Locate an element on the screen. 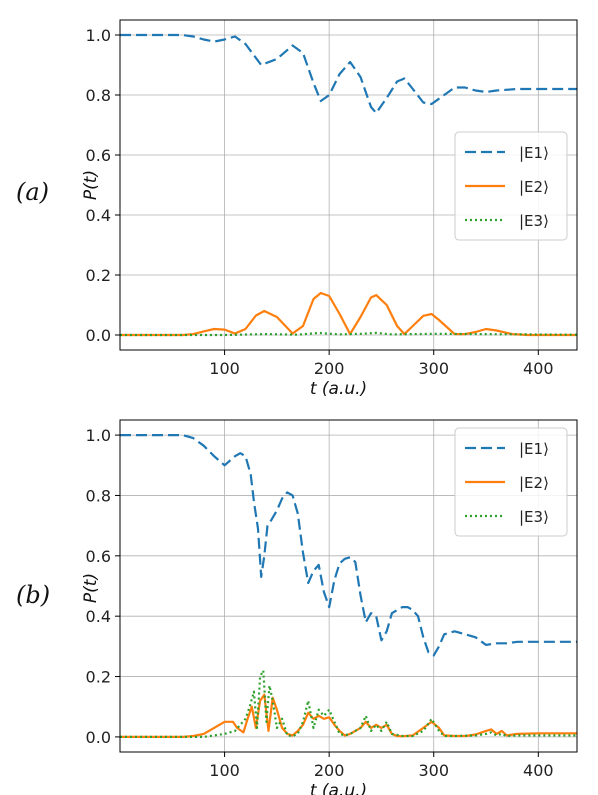  panel-label: (a) is located at coordinates (32, 192).